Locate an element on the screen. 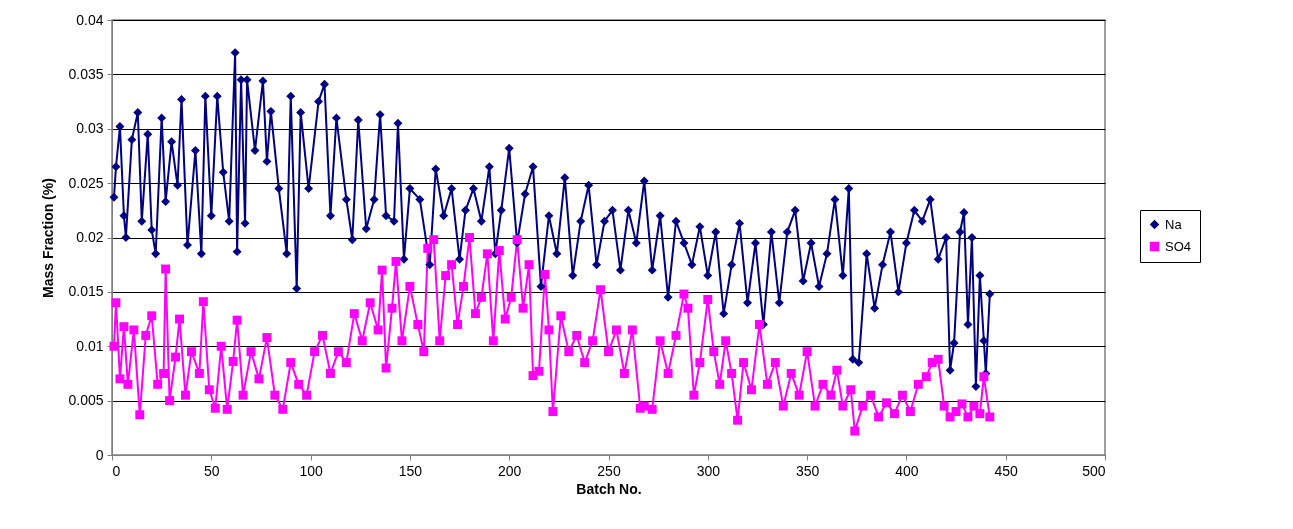  y-tick-label: 0.01 is located at coordinates (90, 345).